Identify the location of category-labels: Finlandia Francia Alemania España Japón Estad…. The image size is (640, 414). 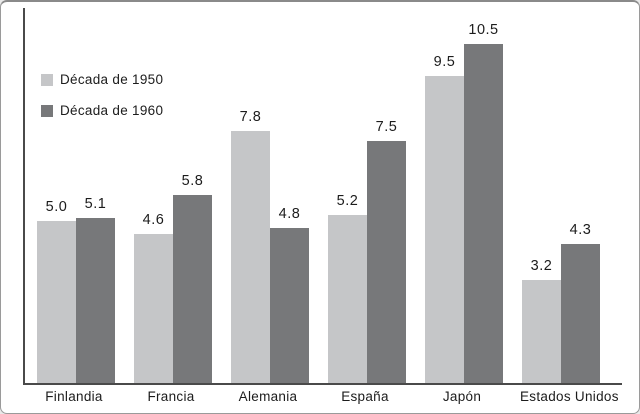
(327, 396).